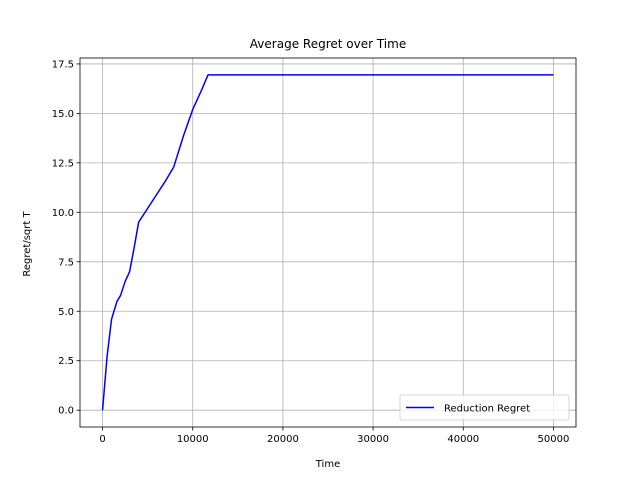  I want to click on x-axis-label: Time, so click(327, 464).